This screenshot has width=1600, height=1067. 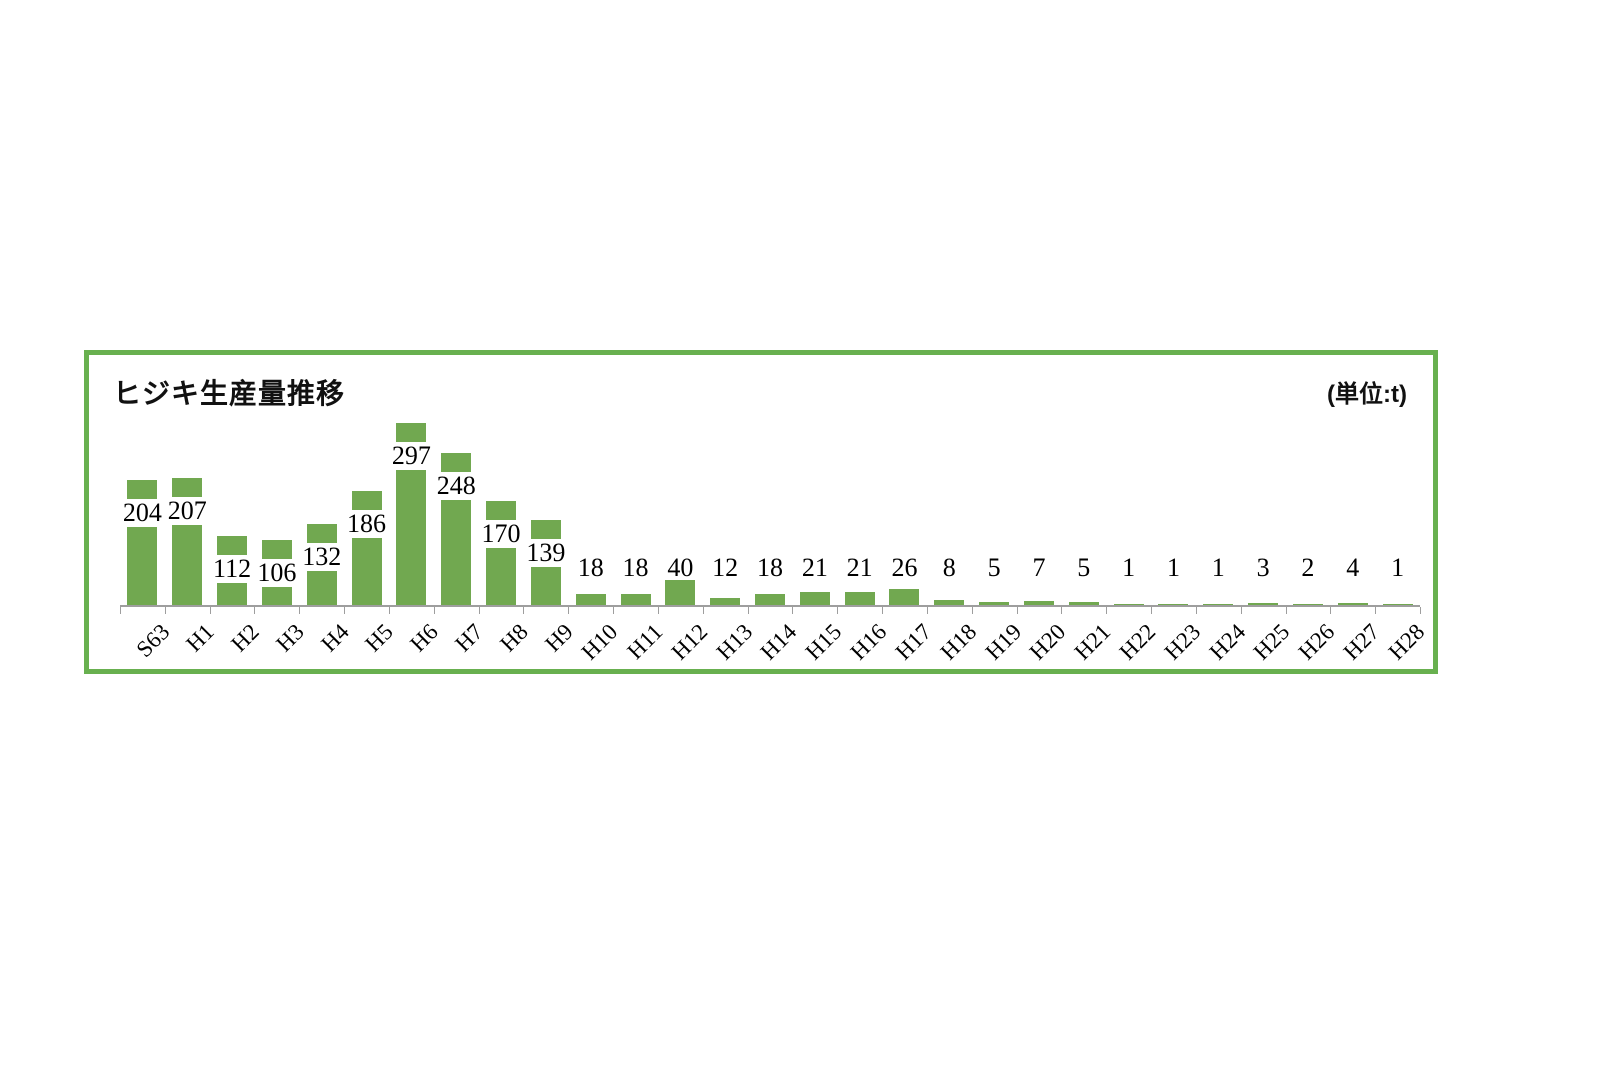 I want to click on value-label-H3: 106, so click(x=277, y=573).